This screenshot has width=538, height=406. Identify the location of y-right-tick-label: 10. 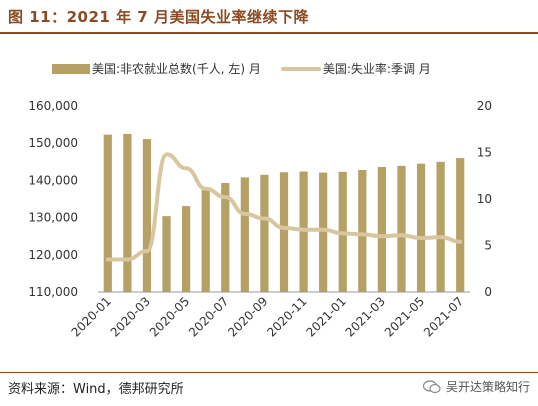
(484, 199).